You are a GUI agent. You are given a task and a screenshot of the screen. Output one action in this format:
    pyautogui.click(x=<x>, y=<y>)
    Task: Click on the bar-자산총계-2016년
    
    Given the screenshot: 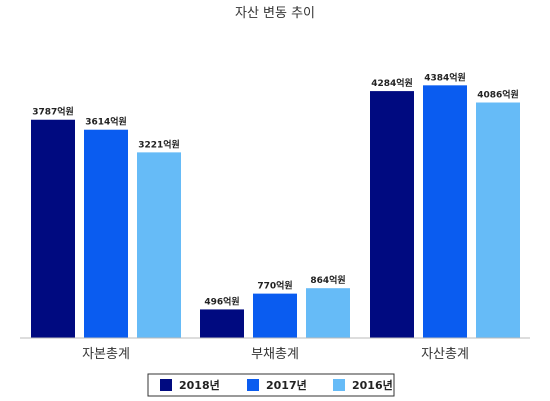 What is the action you would take?
    pyautogui.click(x=498, y=220)
    